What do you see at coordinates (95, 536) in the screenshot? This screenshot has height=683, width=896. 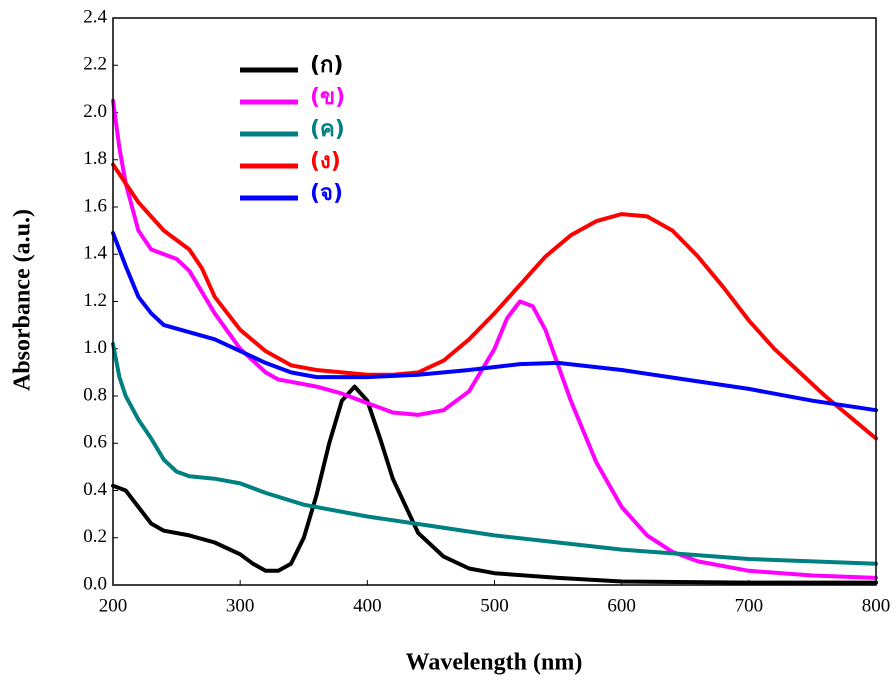 I see `y-tick-label: 0.2` at bounding box center [95, 536].